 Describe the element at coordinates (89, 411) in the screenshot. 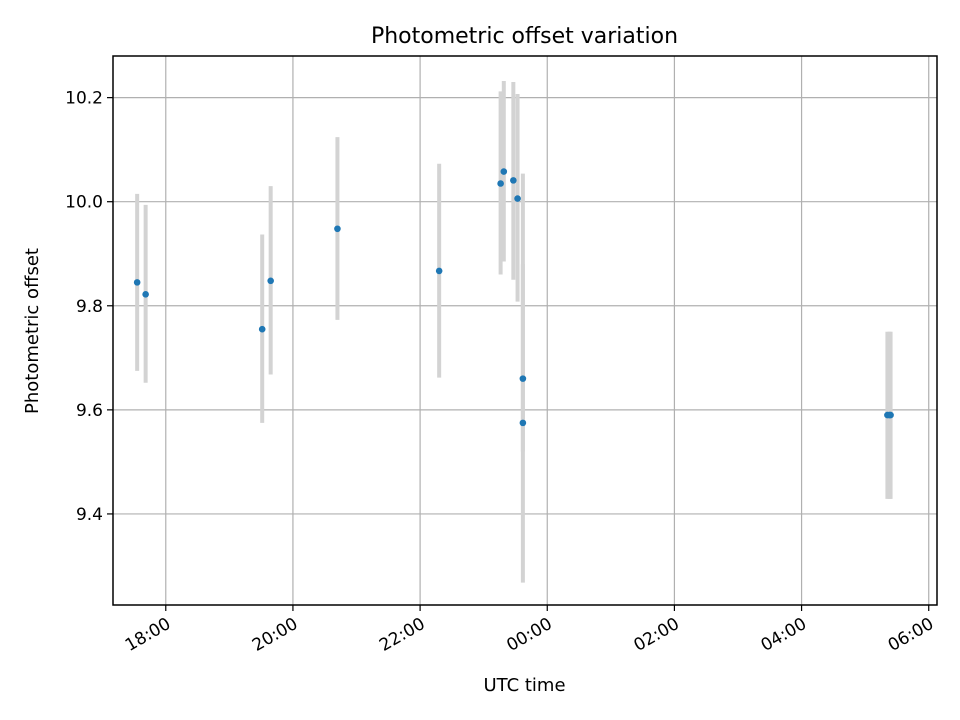

I see `y-tick-label: 9.6` at that location.